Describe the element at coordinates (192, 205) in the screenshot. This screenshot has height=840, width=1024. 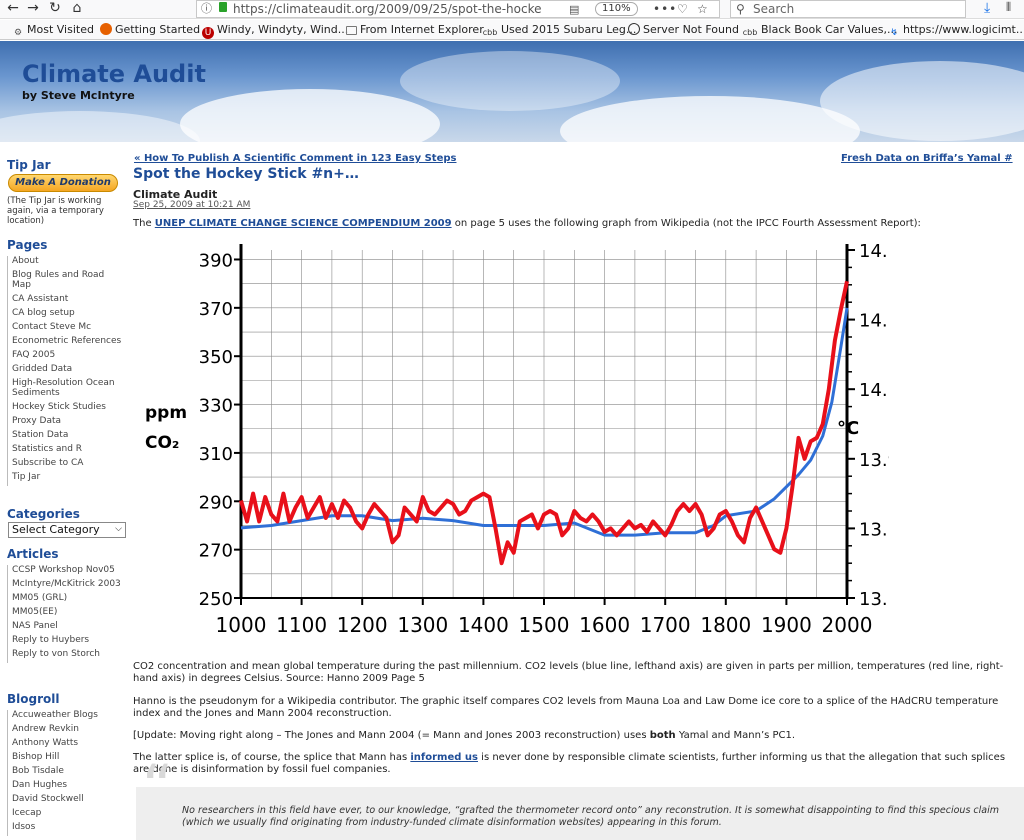
I see `post-date: Sep 25, 2009 at 10:21 AM` at that location.